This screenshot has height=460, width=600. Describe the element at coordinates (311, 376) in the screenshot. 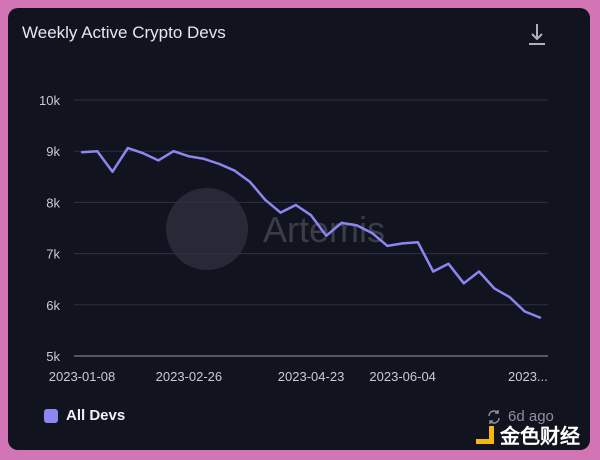

I see `x-tick-label: 2023-04-23` at that location.